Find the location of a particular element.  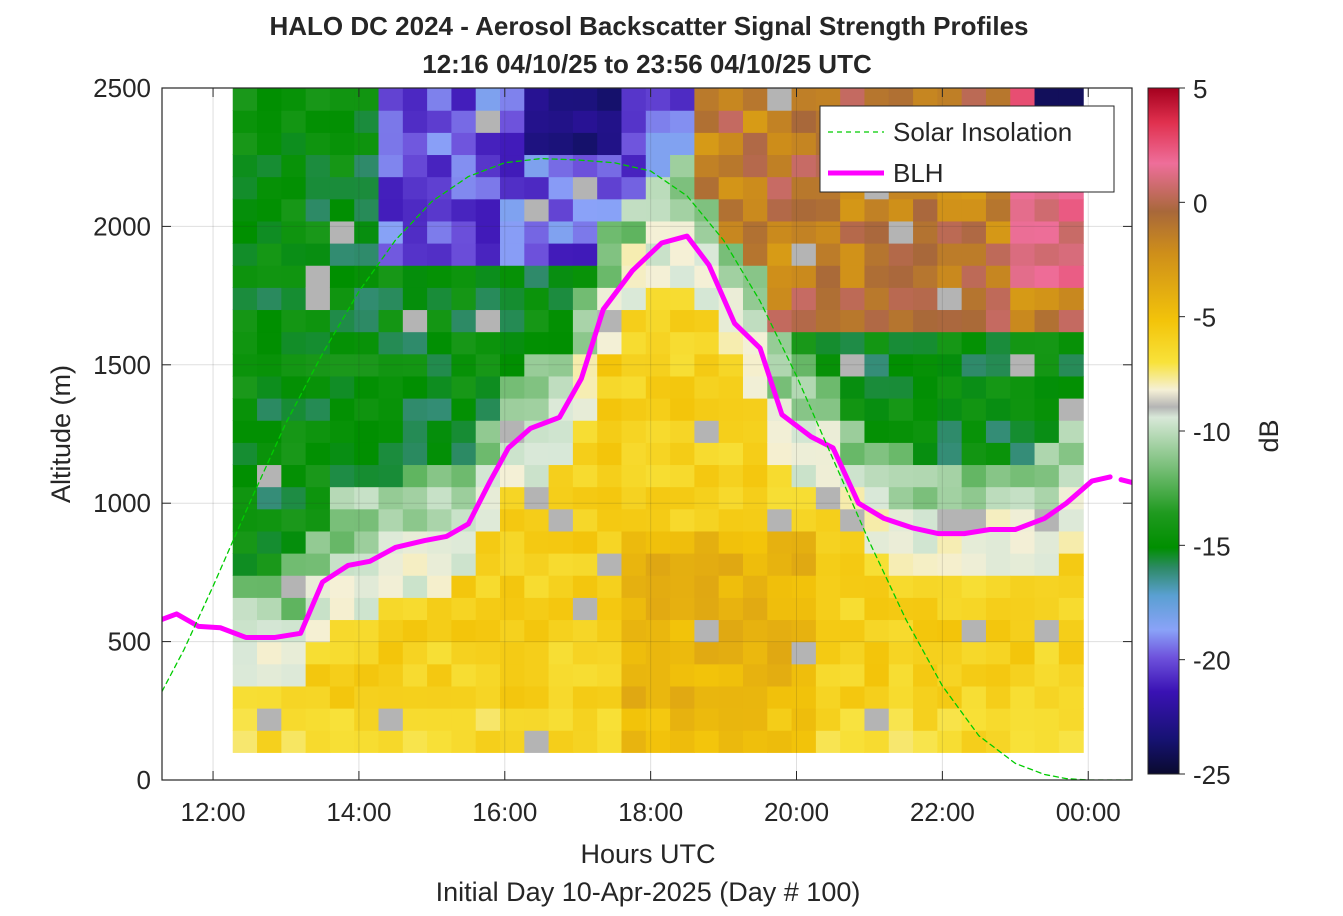

blh-line is located at coordinates (1125, 481).